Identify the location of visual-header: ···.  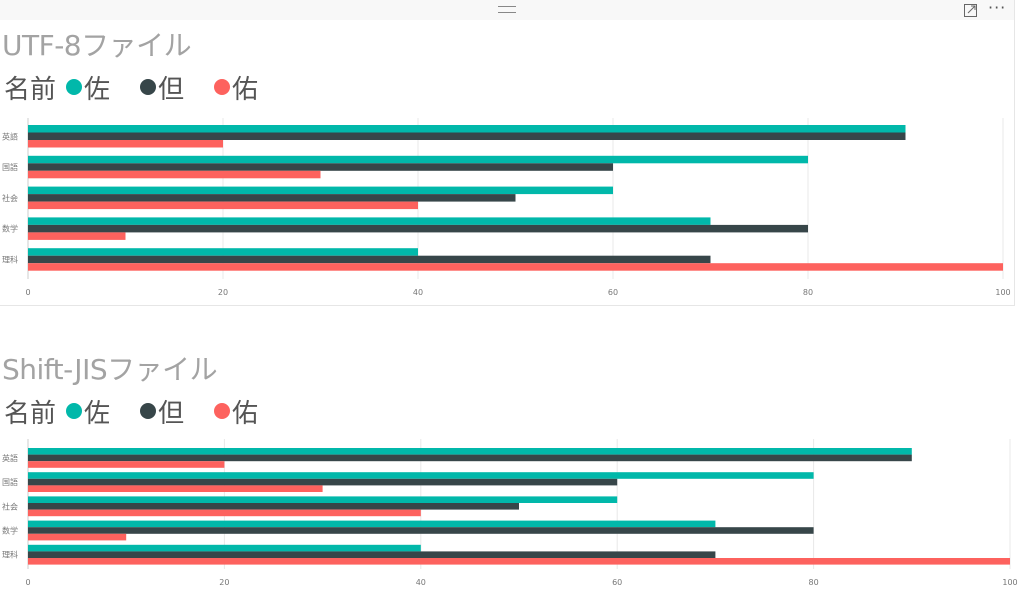
(507, 10).